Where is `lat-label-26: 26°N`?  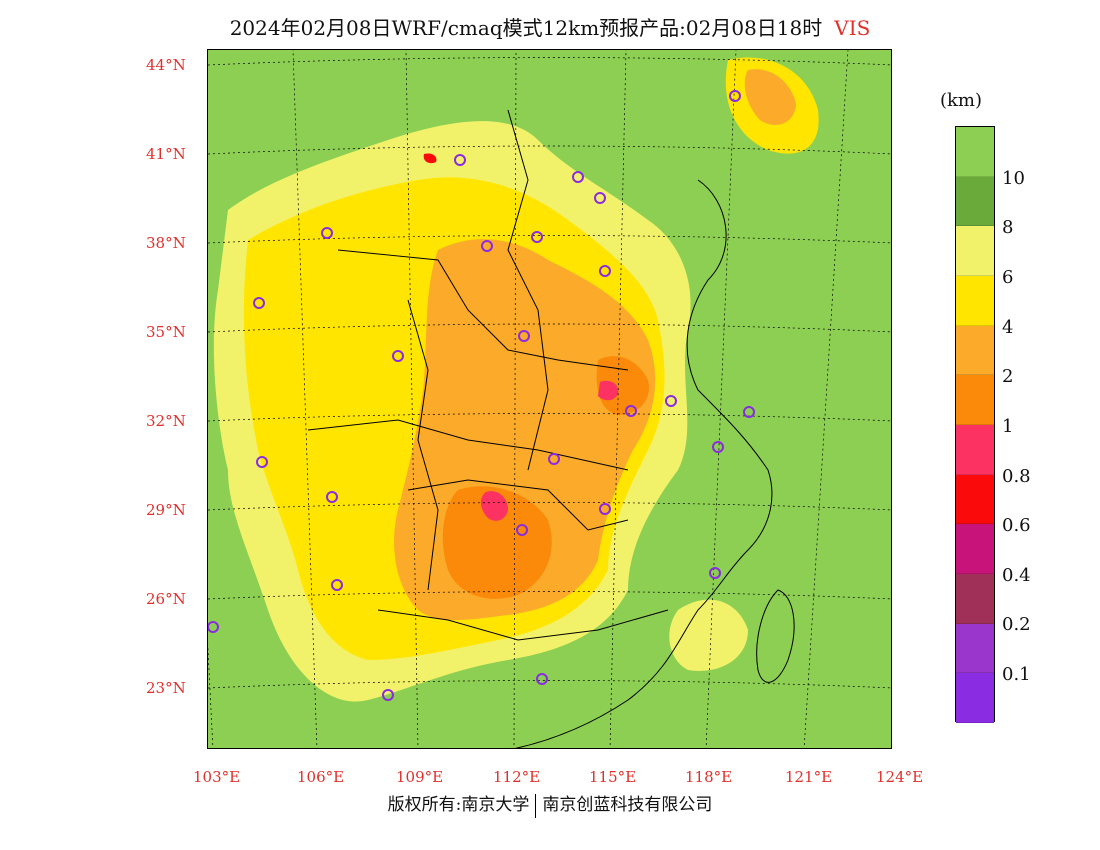 lat-label-26: 26°N is located at coordinates (166, 599).